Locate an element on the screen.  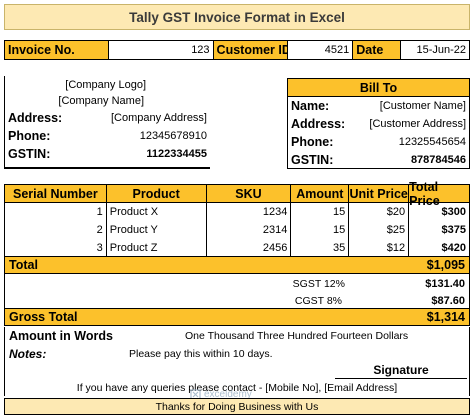
customer-phone-label: Phone: is located at coordinates (312, 142).